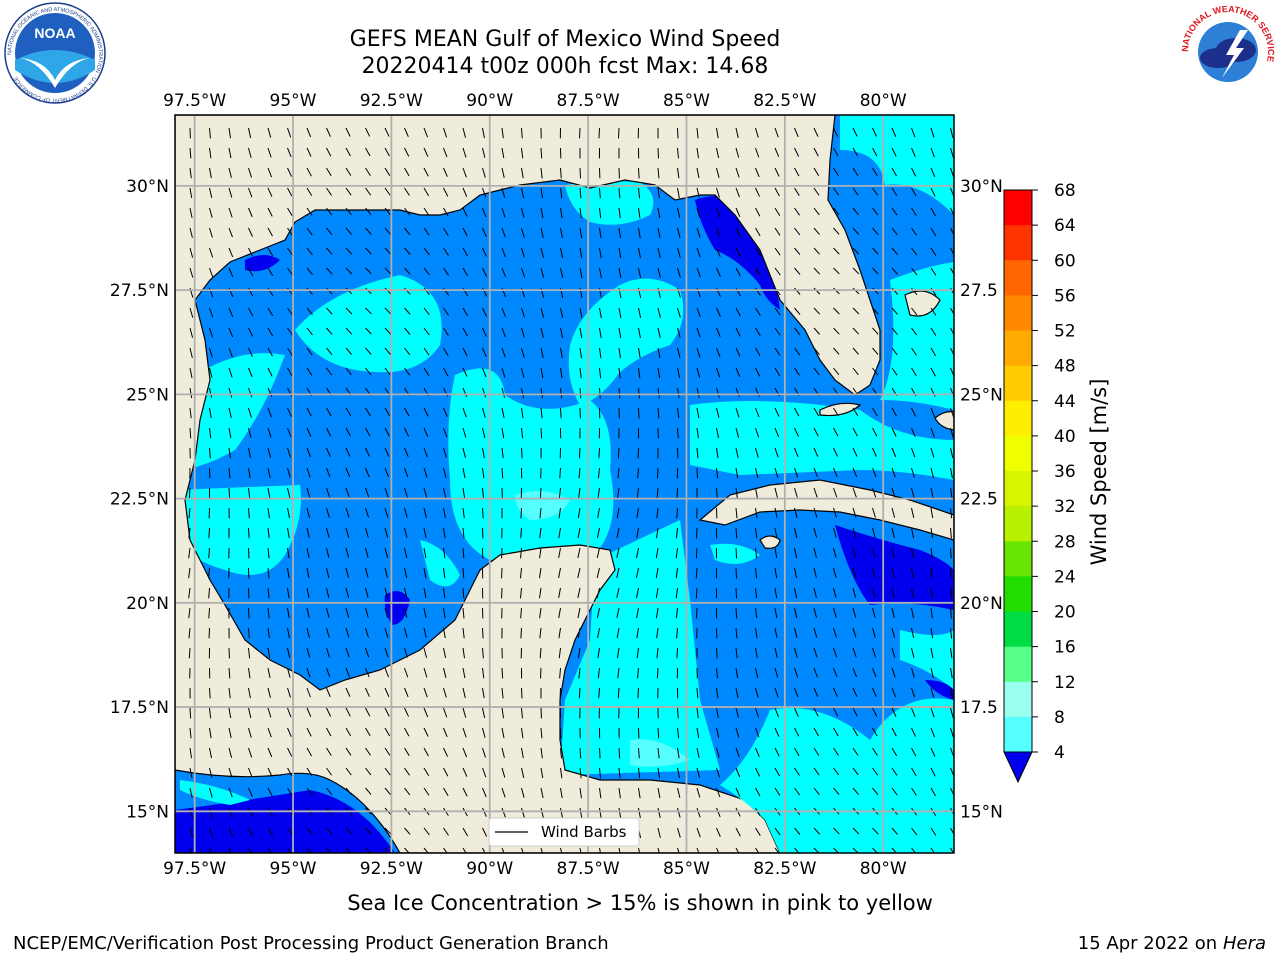 Image resolution: width=1280 pixels, height=960 pixels. What do you see at coordinates (1018, 418) in the screenshot?
I see `colorbar-bin` at bounding box center [1018, 418].